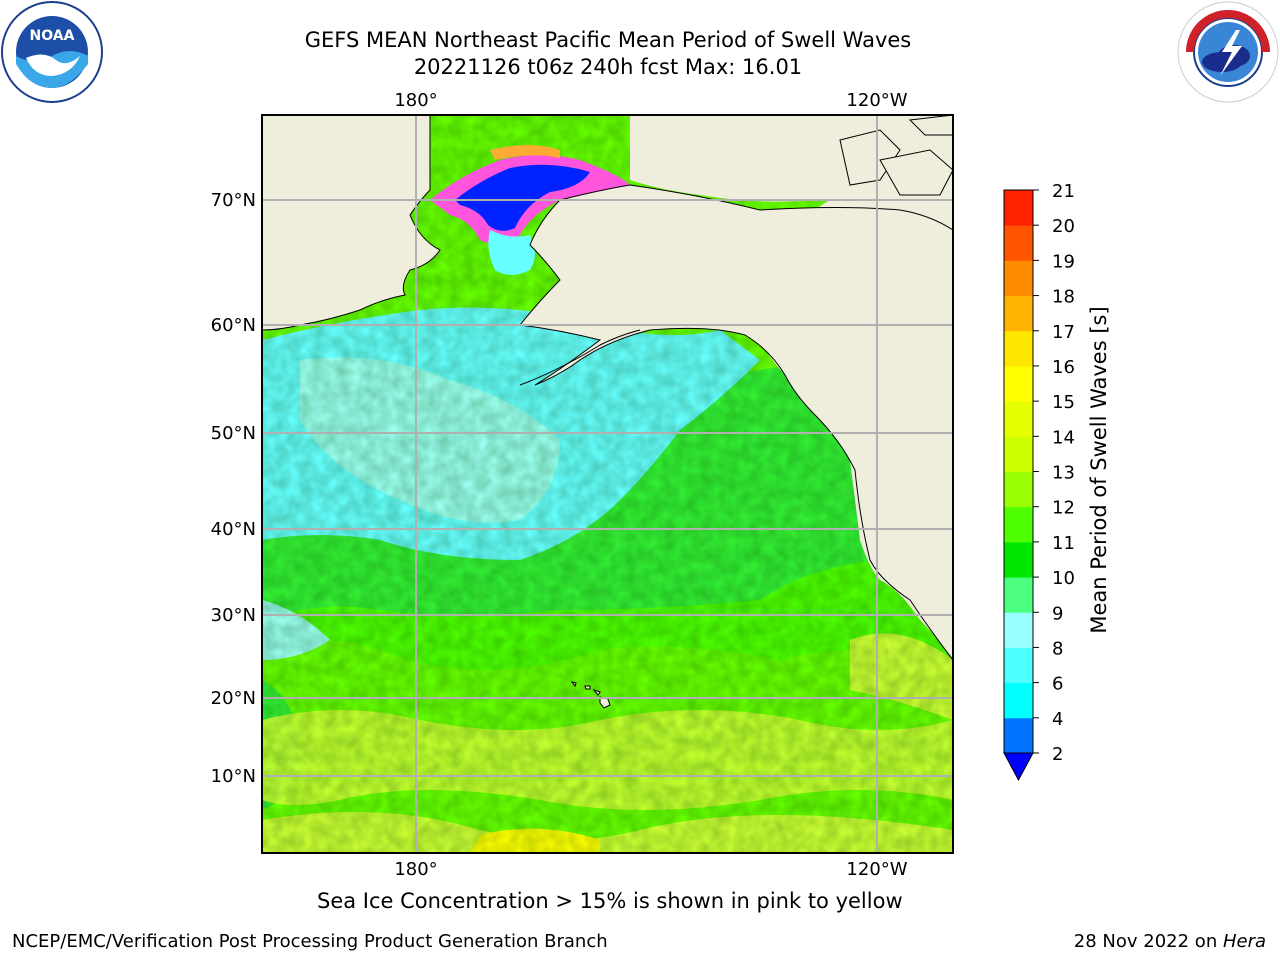  What do you see at coordinates (1057, 648) in the screenshot?
I see `colorbar-tick-label: 8` at bounding box center [1057, 648].